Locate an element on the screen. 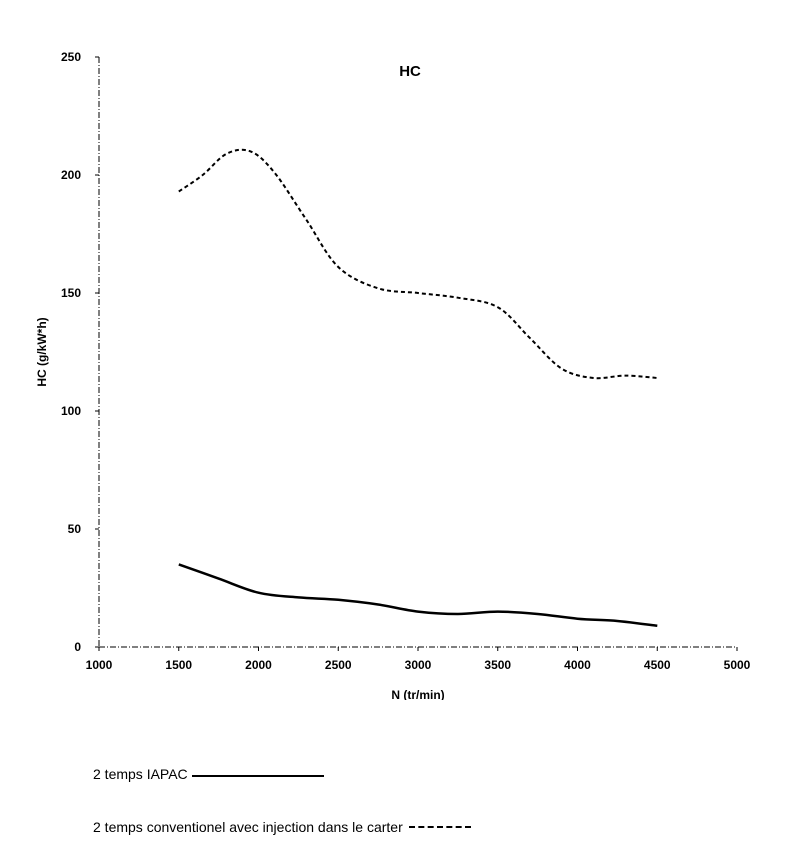  legend-swatch-solid is located at coordinates (257, 776).